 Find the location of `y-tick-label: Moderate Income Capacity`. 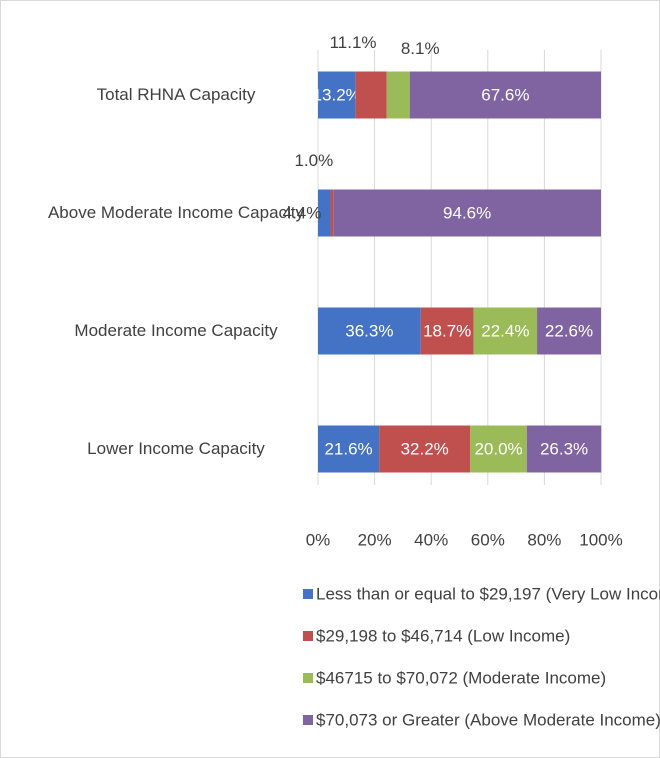

y-tick-label: Moderate Income Capacity is located at coordinates (176, 330).